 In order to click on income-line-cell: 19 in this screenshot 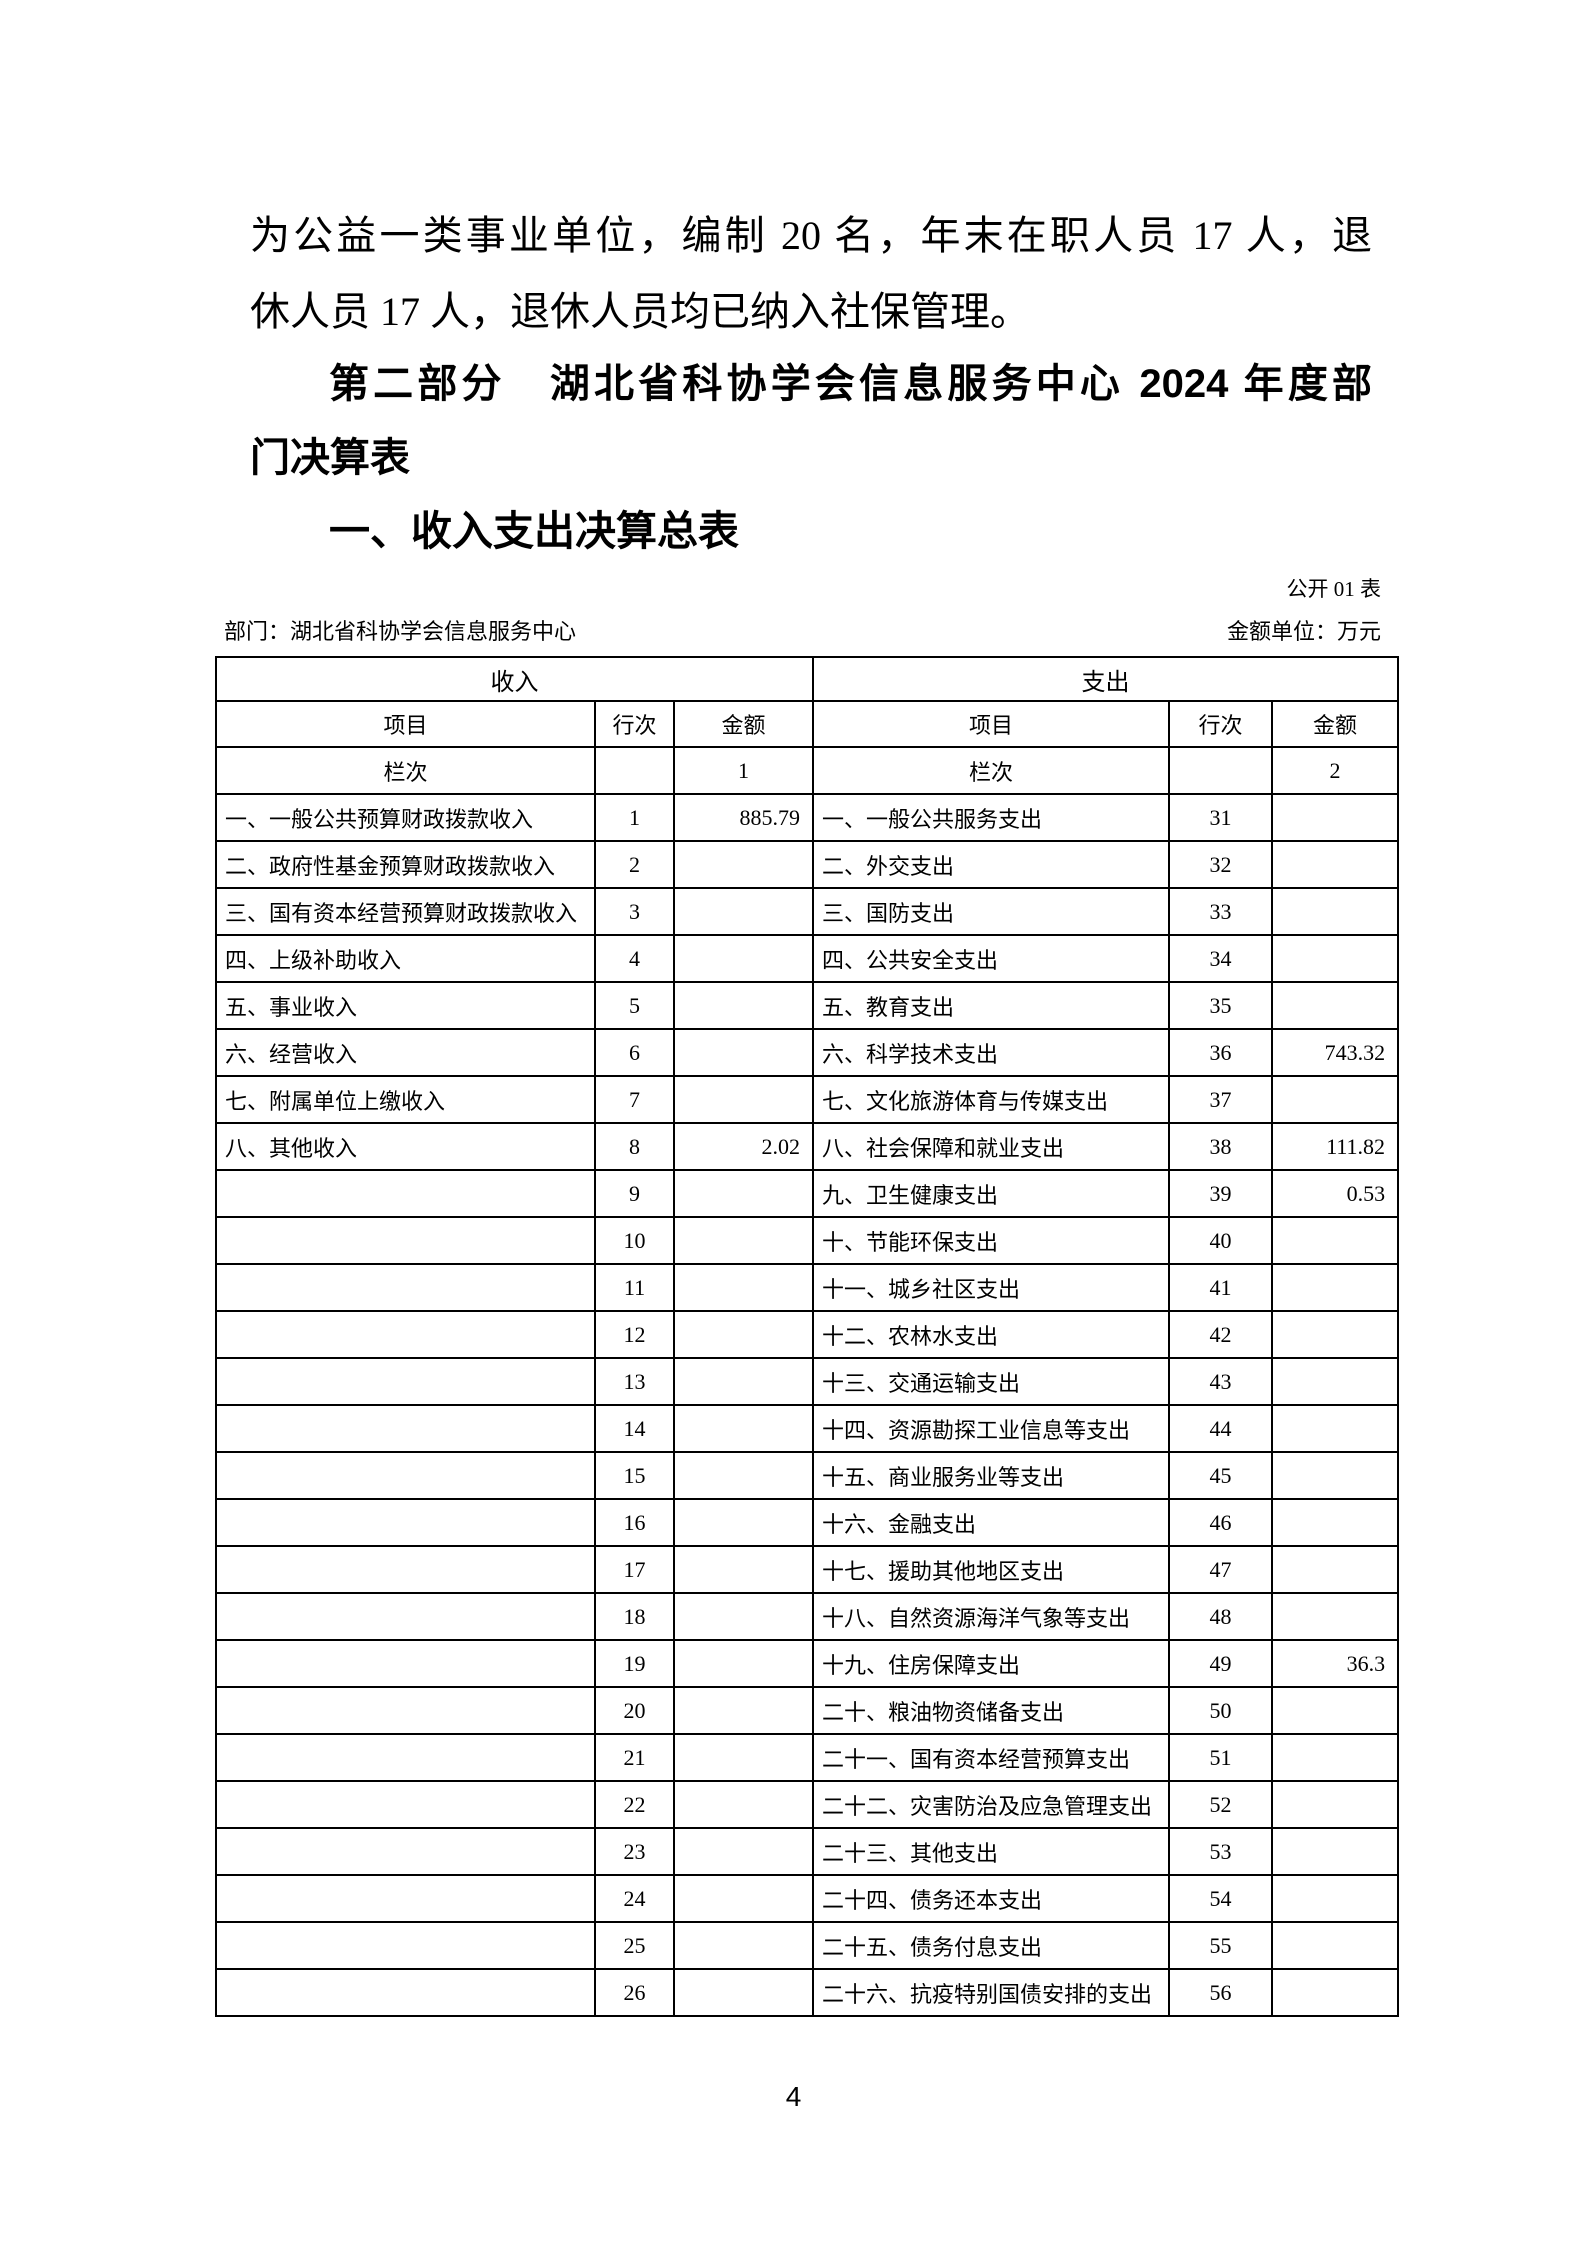, I will do `click(634, 1663)`.